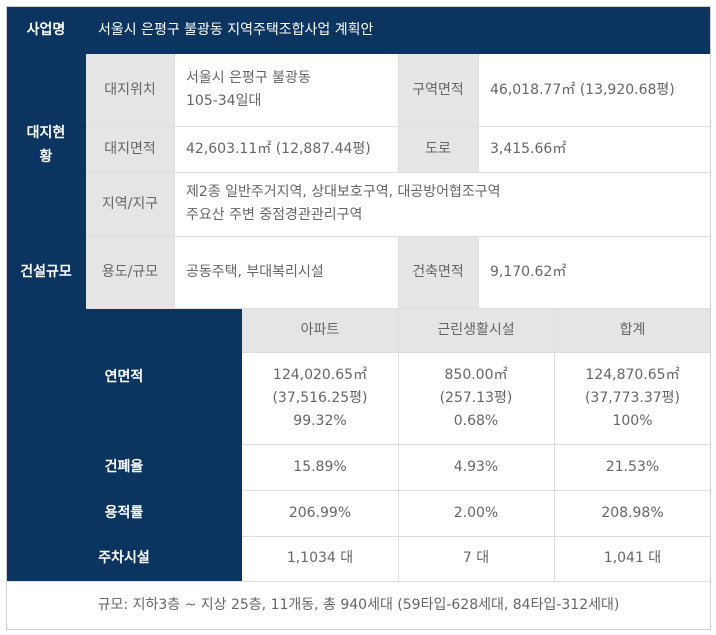 This screenshot has width=716, height=635. Describe the element at coordinates (286, 149) in the screenshot. I see `site-area-value: 42,603.11㎡ (12,887.44평)` at that location.